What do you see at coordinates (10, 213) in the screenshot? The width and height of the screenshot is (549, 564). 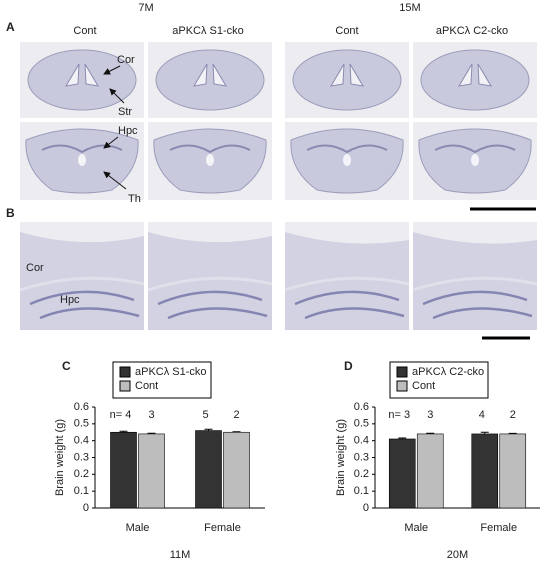 I see `panel-label: B` at bounding box center [10, 213].